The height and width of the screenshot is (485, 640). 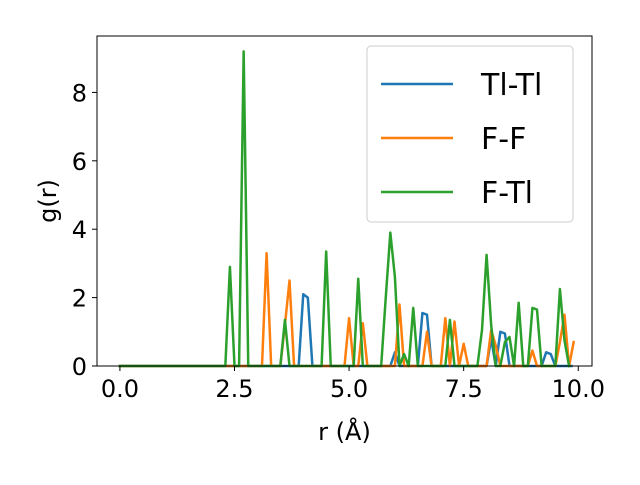 I want to click on y-axis-ticks: 0 2 4 6 8, so click(x=84, y=230).